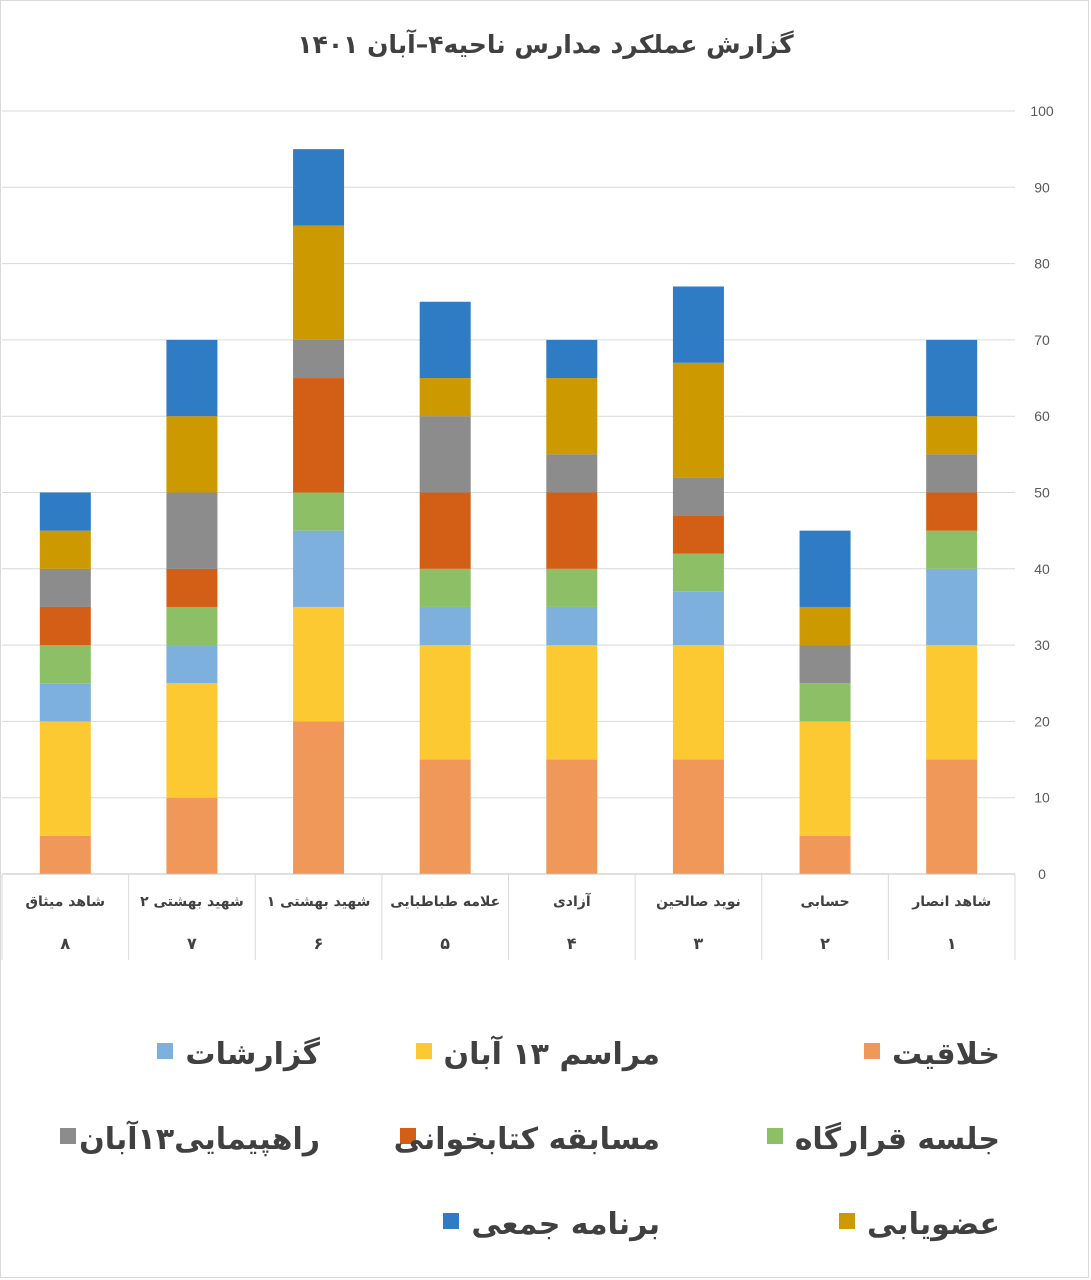  What do you see at coordinates (565, 1224) in the screenshot?
I see `legend-label: برنامه جمعی` at bounding box center [565, 1224].